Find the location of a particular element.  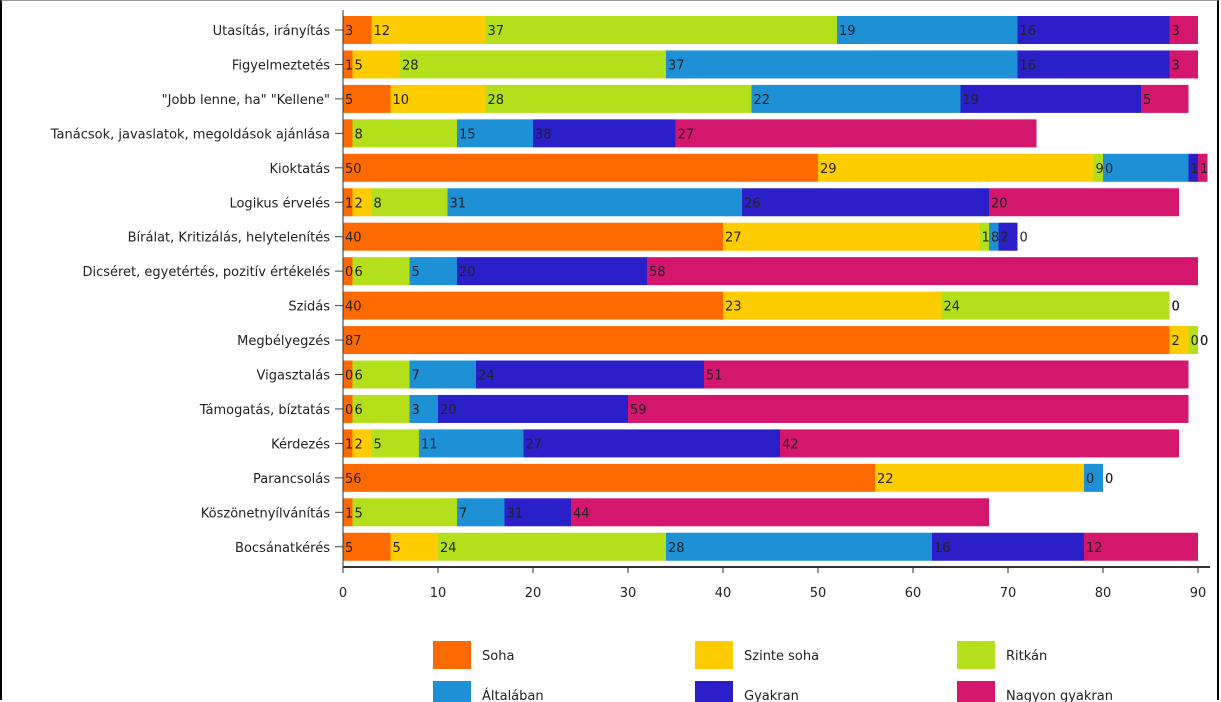

category-label-dicseret-egyetertes-pozitiv-ertekeles: Dicséret, egyetértés, pozitív értékelés is located at coordinates (206, 272).